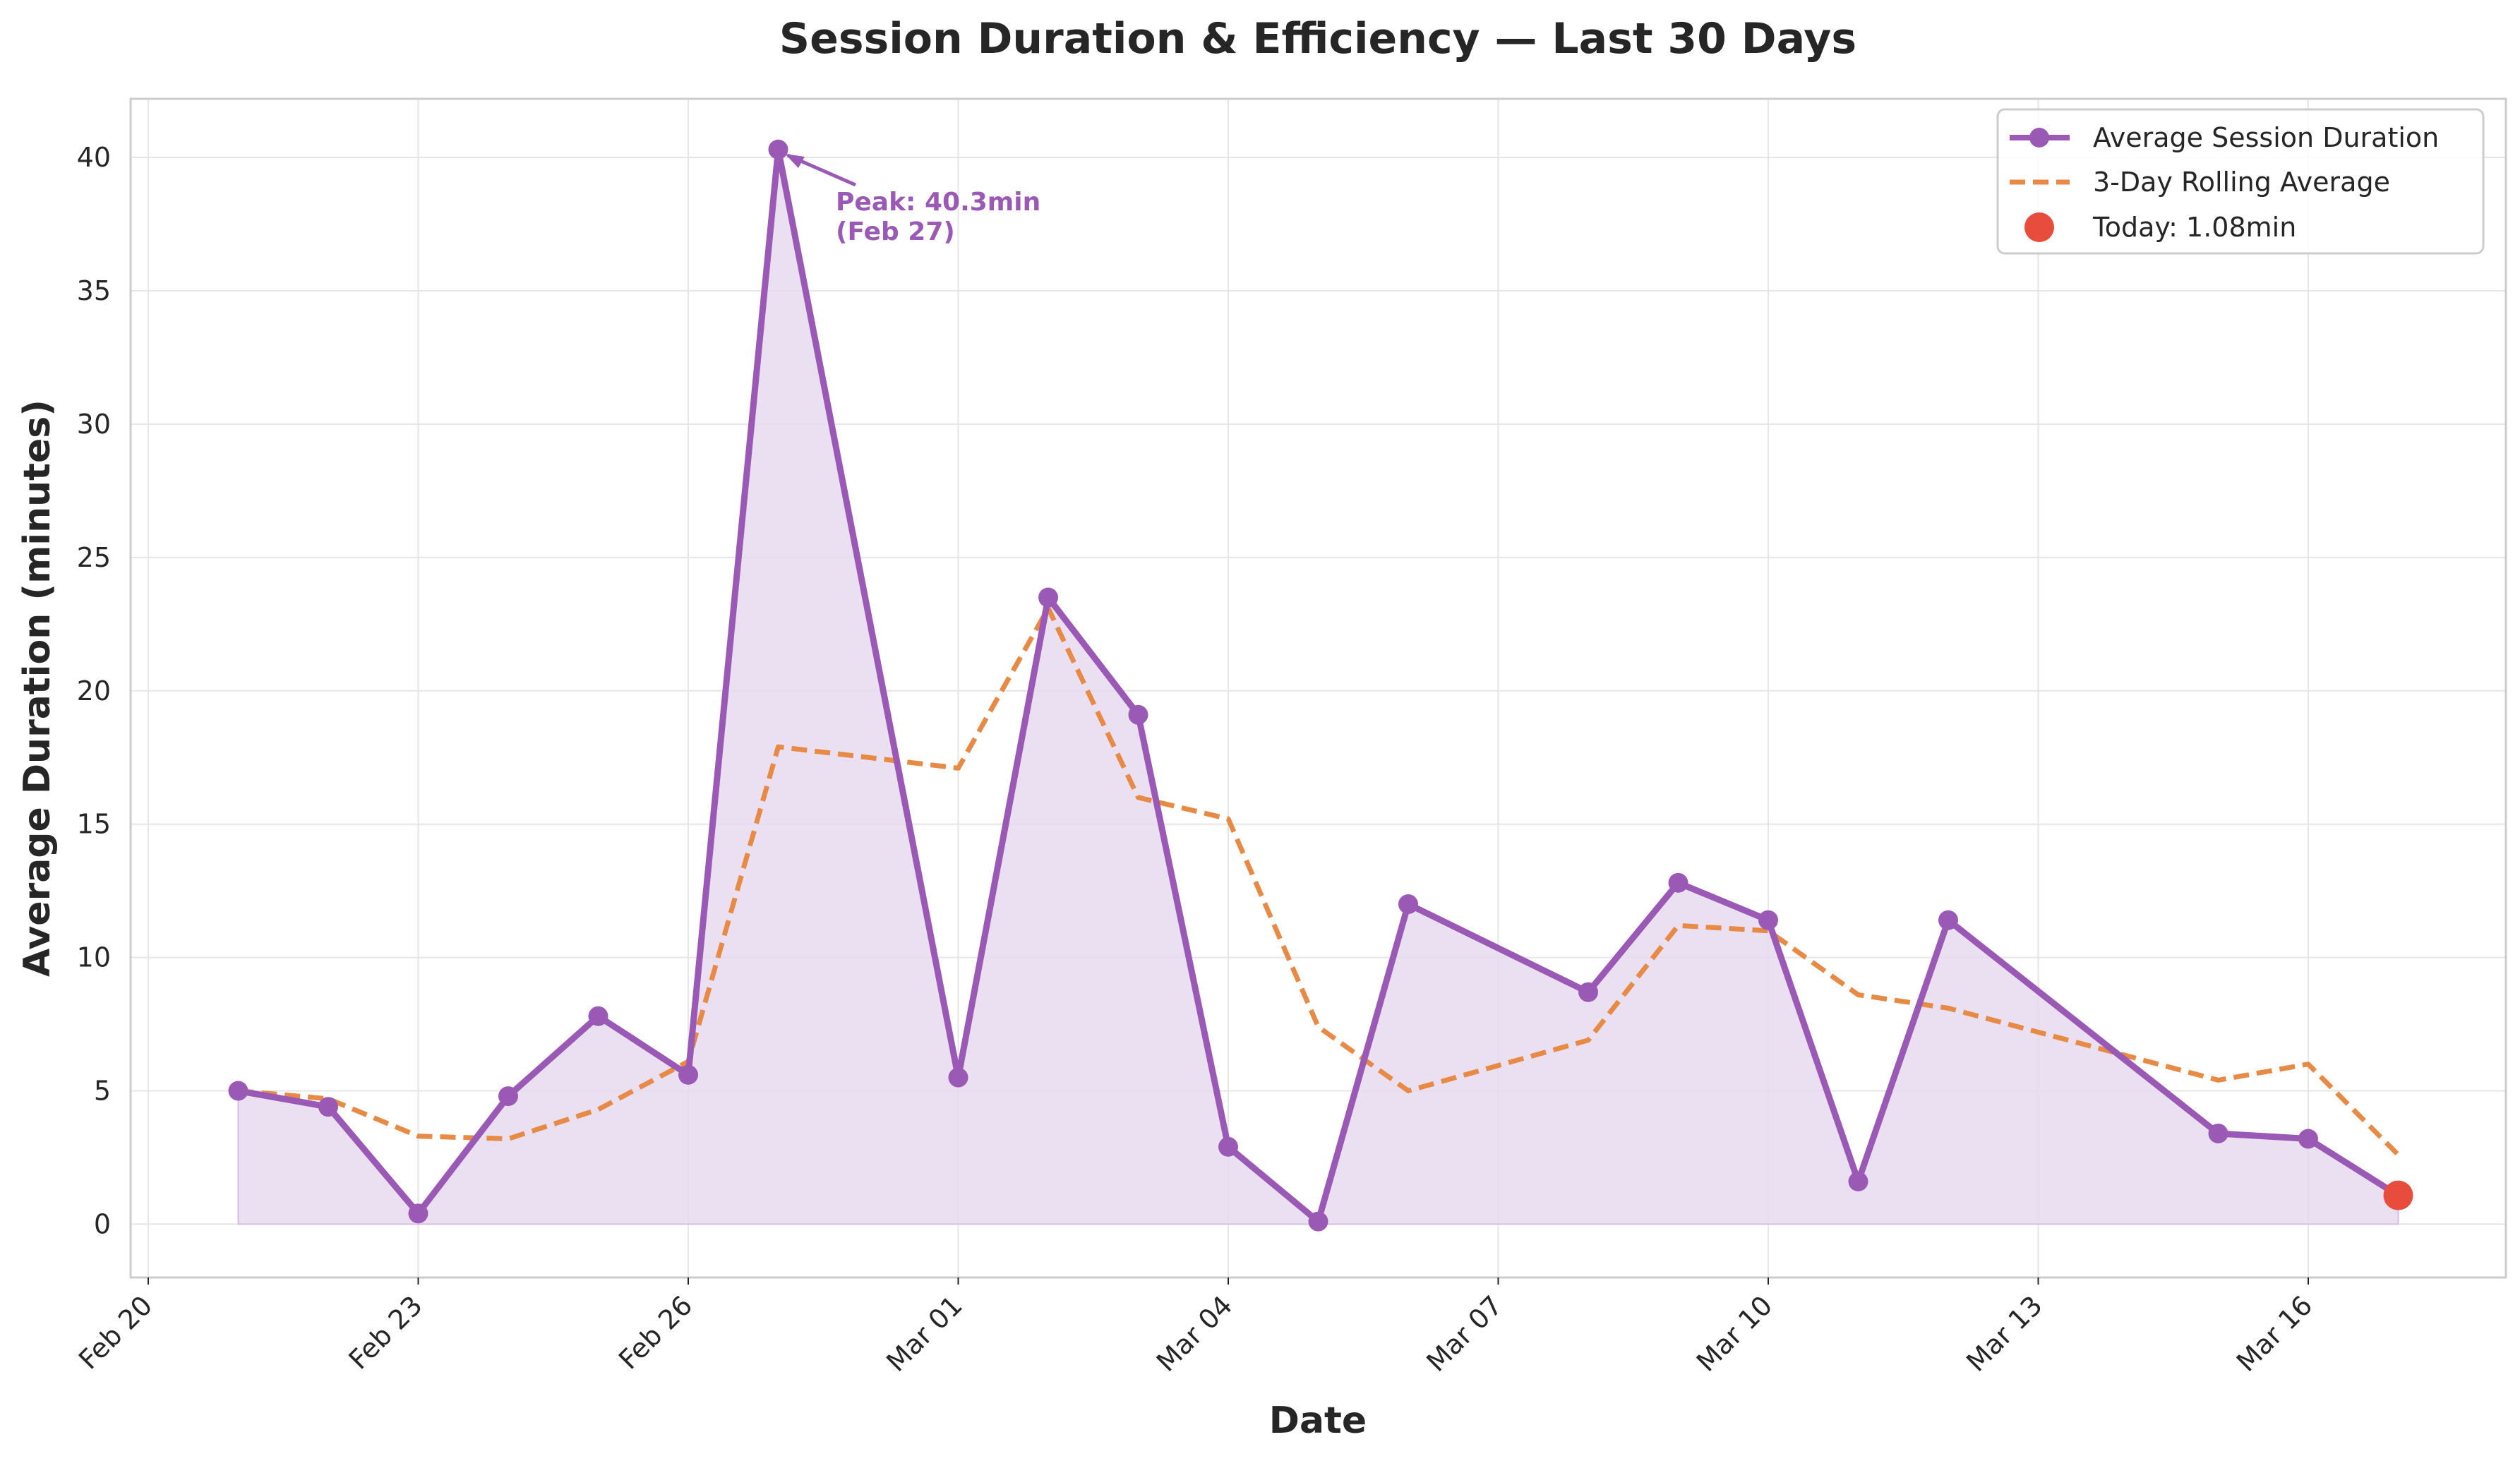 The height and width of the screenshot is (1461, 2520). I want to click on legend-label-rolling: 3-Day Rolling Average, so click(2242, 182).